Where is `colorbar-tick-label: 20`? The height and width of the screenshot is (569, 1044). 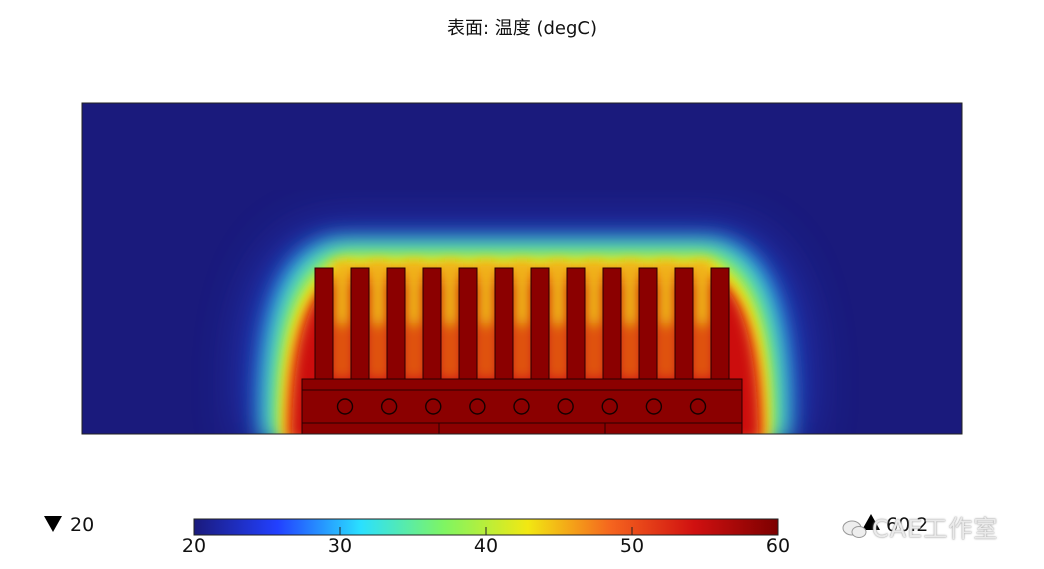 colorbar-tick-label: 20 is located at coordinates (194, 546).